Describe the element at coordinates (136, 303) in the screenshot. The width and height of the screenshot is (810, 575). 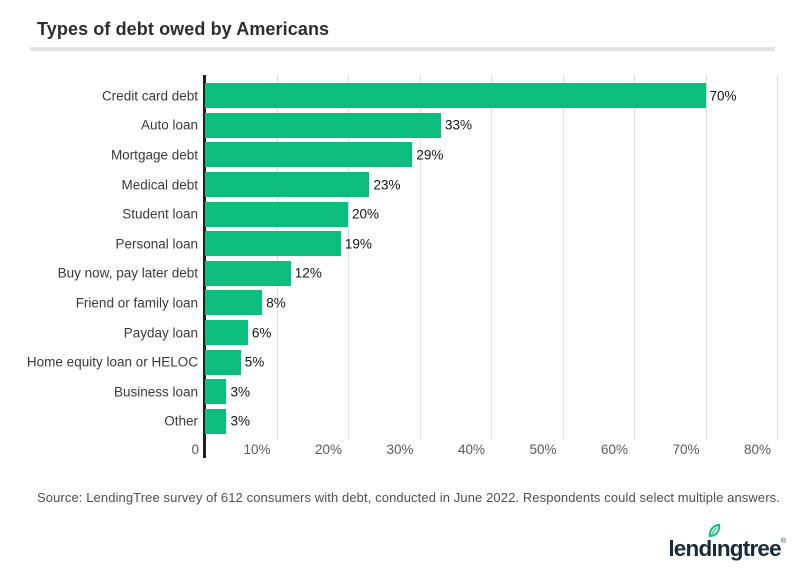
I see `category-label: Friend or family loan` at that location.